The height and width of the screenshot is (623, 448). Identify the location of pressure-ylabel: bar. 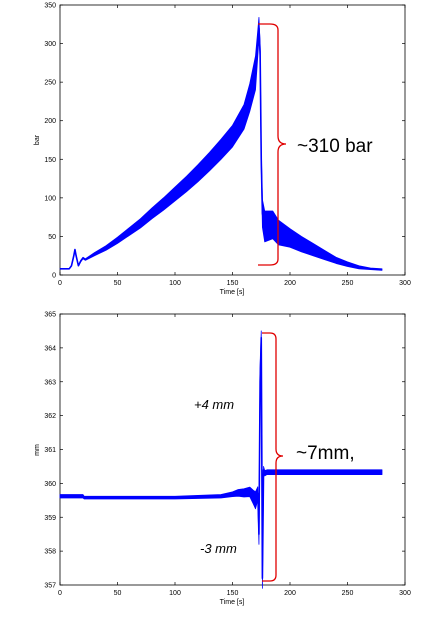
(37, 139).